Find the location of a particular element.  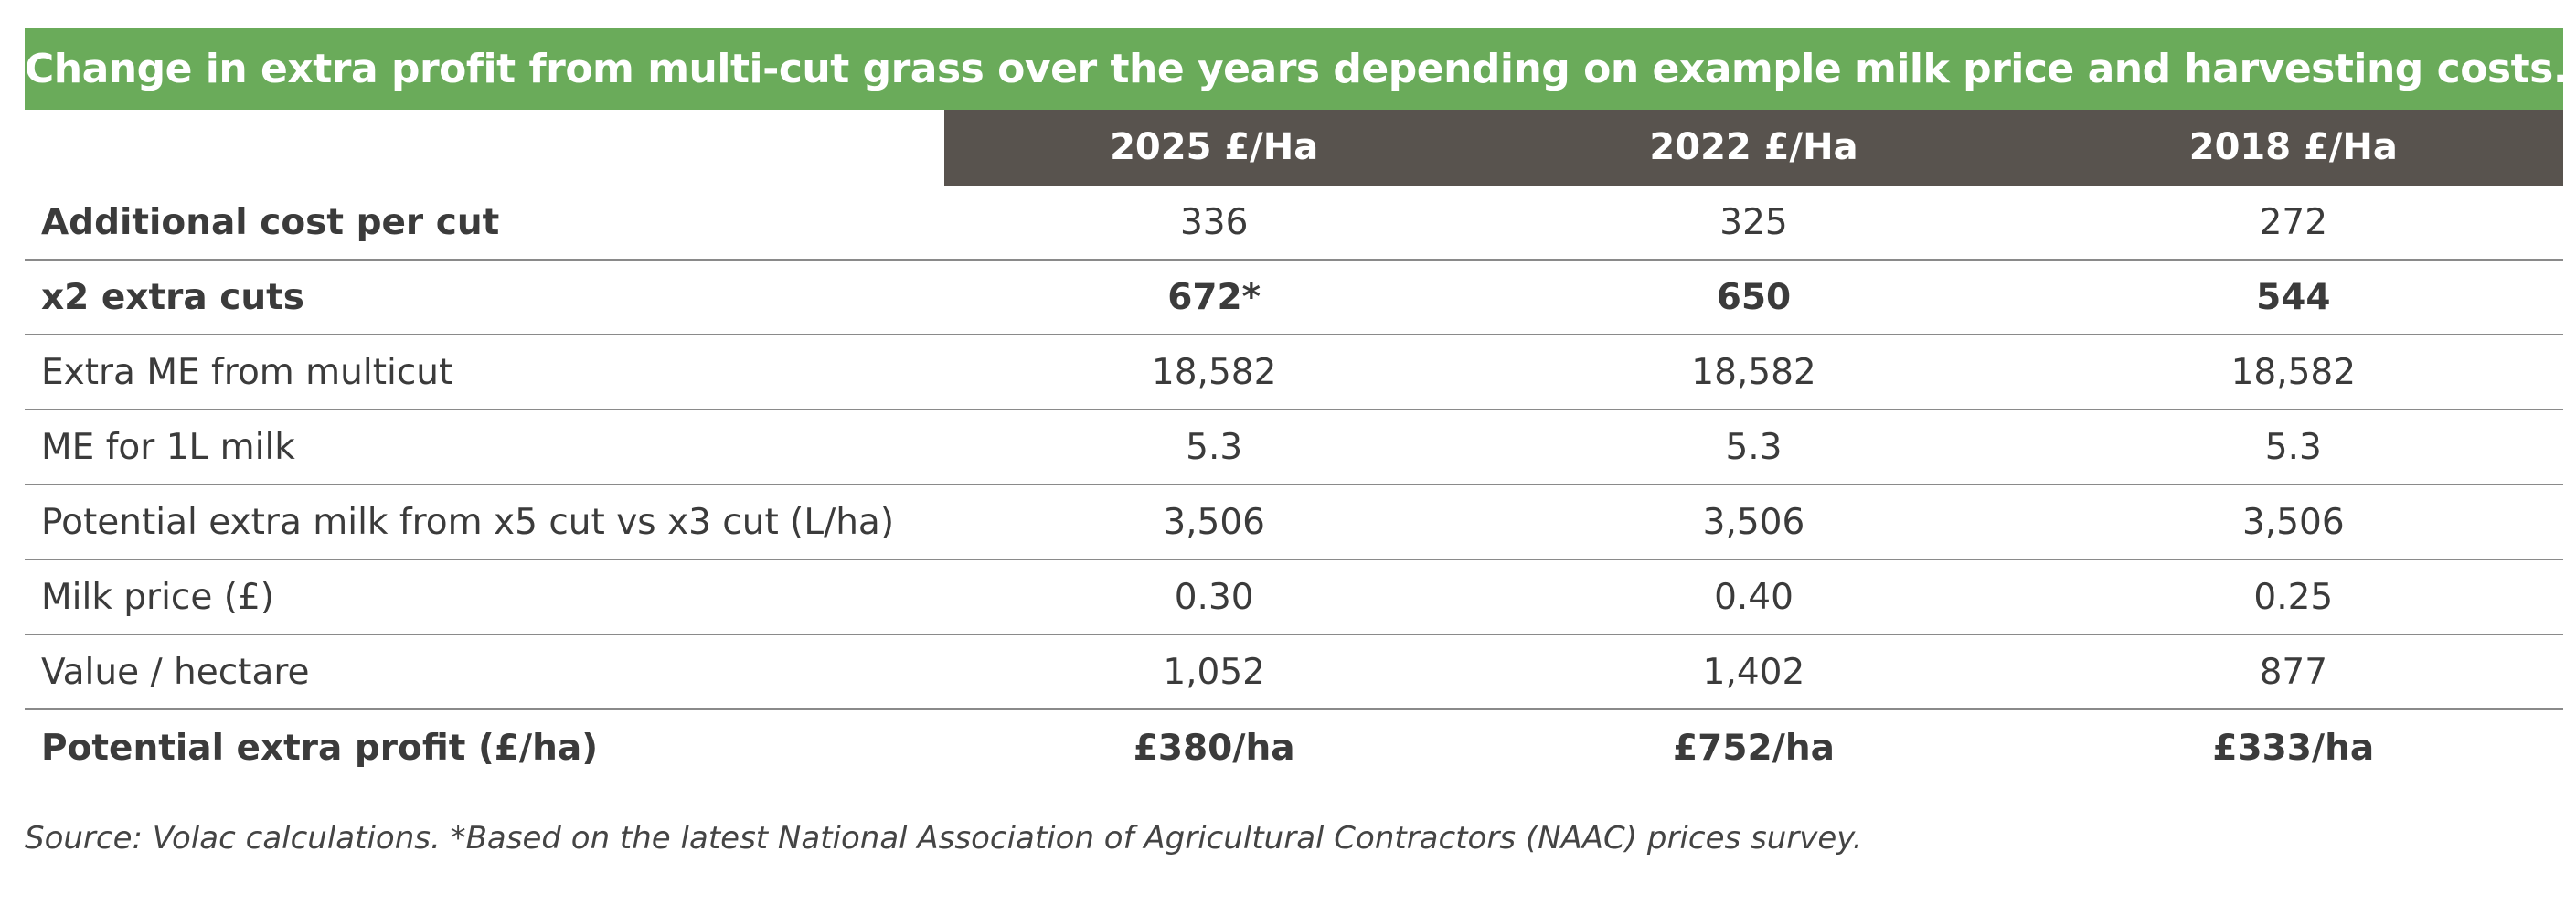

table-cell: 650 is located at coordinates (1754, 297).